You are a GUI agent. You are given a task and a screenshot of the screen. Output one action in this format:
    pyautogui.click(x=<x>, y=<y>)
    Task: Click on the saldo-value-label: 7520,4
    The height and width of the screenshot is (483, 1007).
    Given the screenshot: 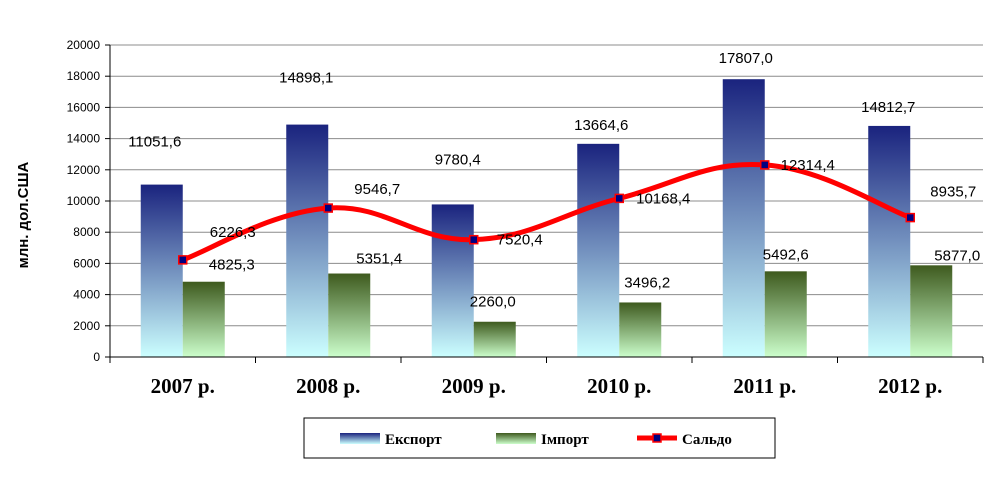 What is the action you would take?
    pyautogui.click(x=520, y=240)
    